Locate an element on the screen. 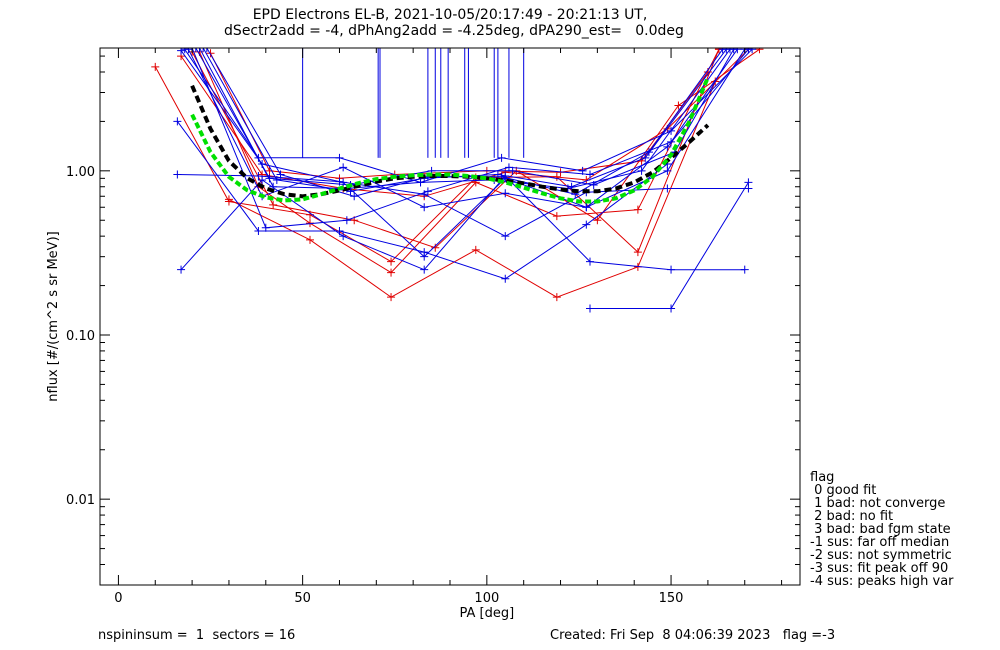 Image resolution: width=1000 pixels, height=650 pixels. fit-layer is located at coordinates (450, 140).